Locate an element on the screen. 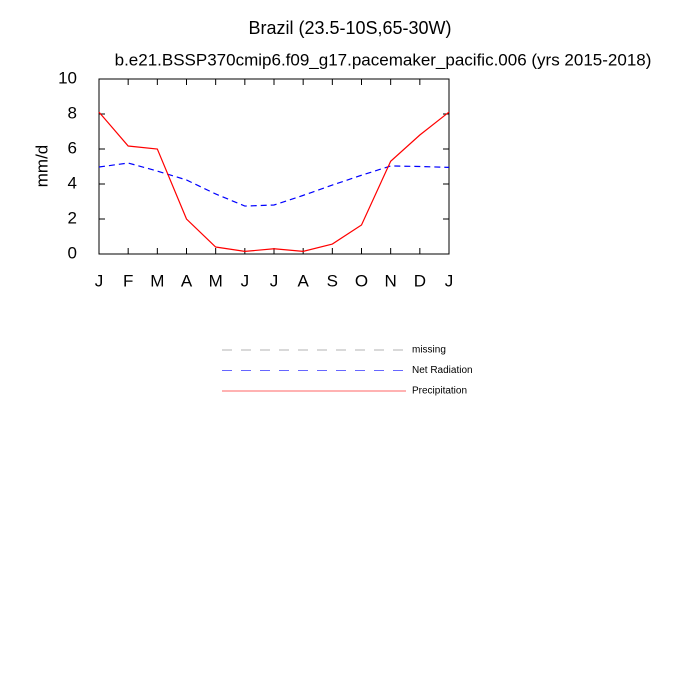 Image resolution: width=700 pixels, height=700 pixels. x-tick-label: S is located at coordinates (332, 280).